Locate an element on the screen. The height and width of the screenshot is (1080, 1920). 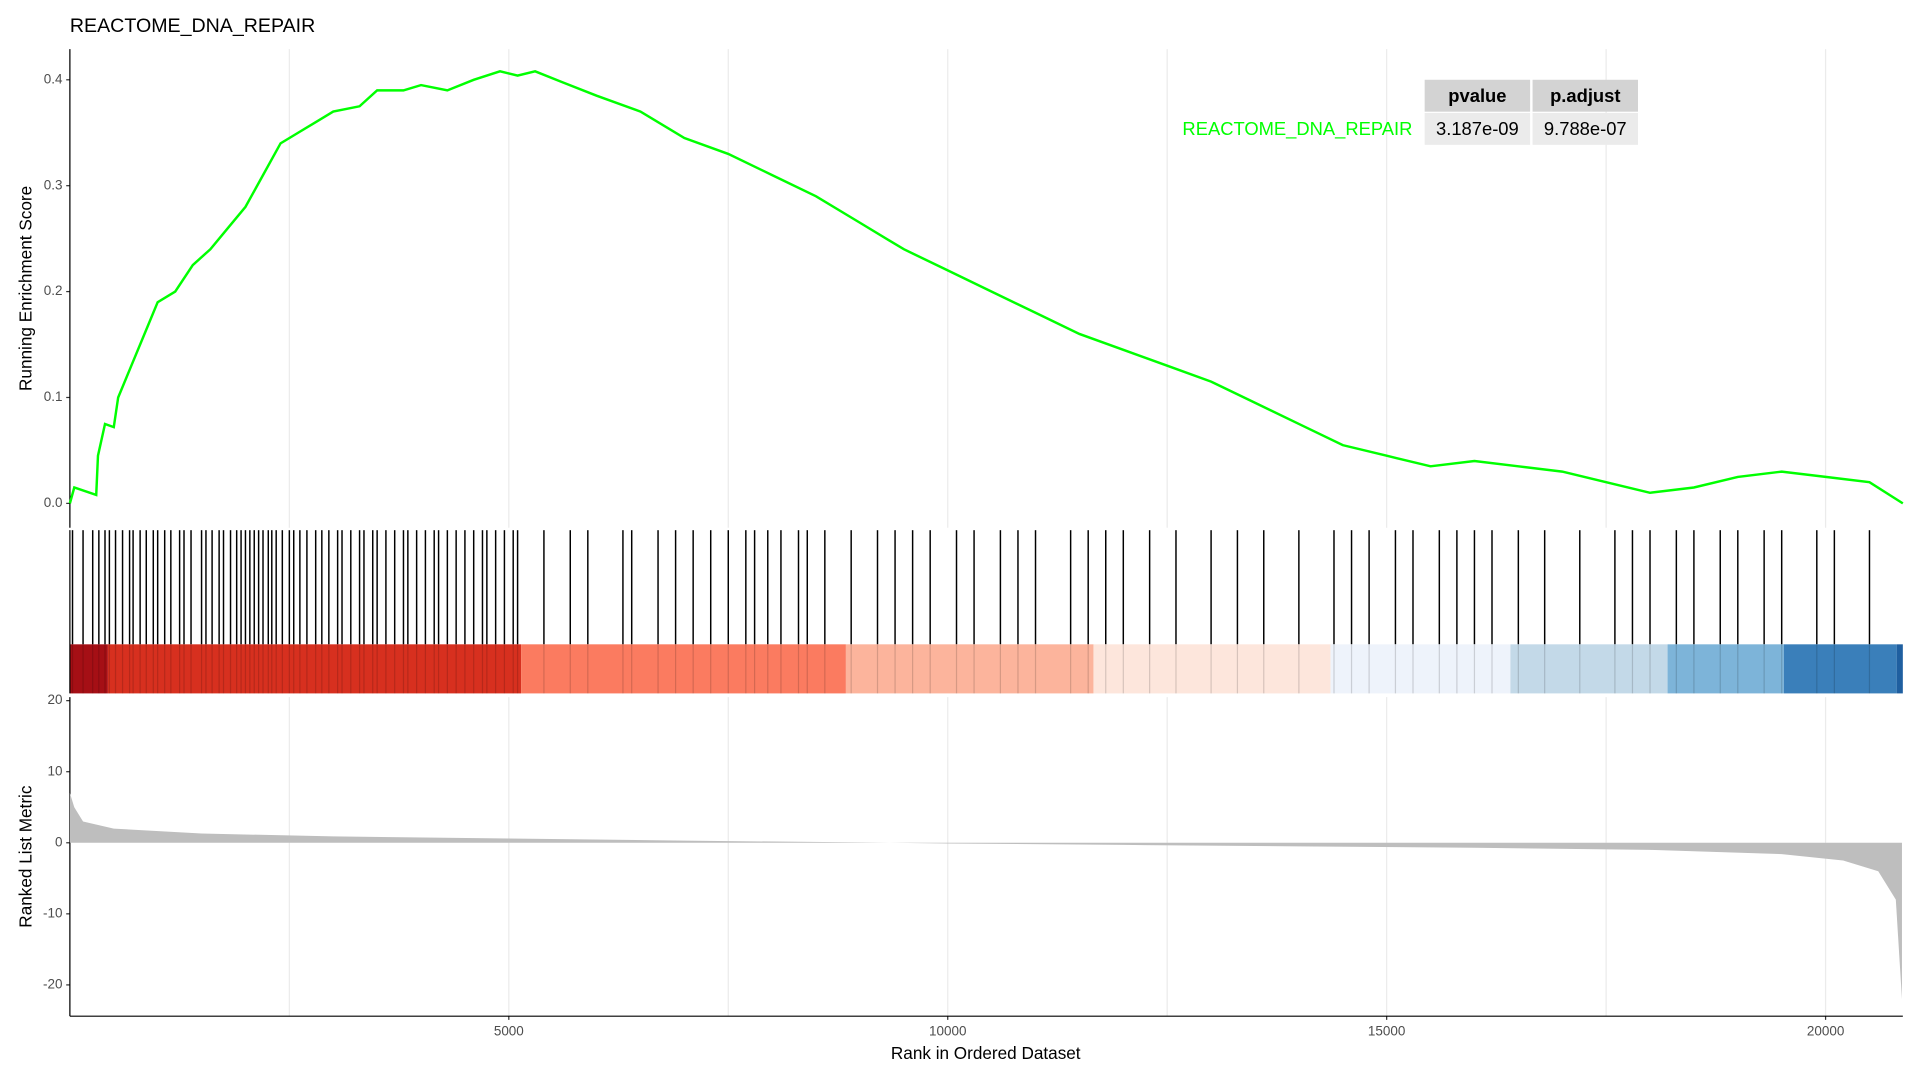
table-header: pvalue is located at coordinates (1477, 95).